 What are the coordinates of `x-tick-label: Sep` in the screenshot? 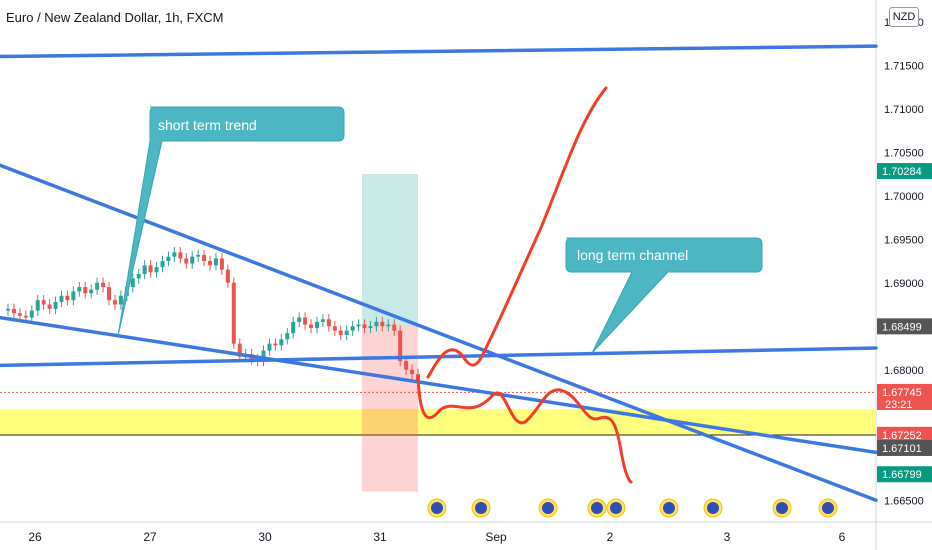 It's located at (496, 537).